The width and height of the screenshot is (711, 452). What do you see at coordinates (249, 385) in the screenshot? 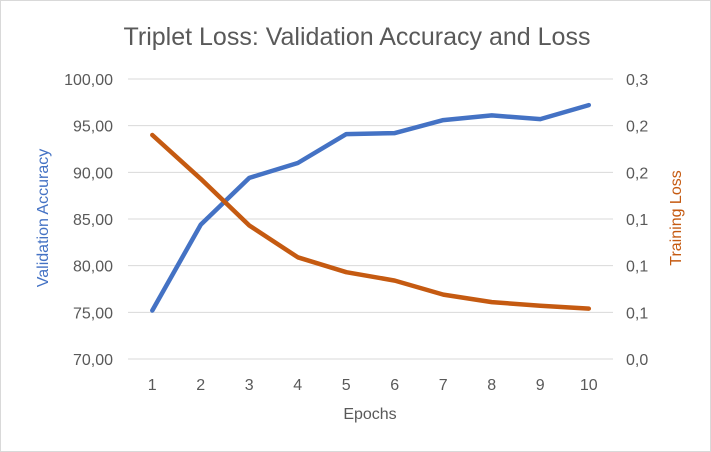
I see `x-tick-label: 3` at bounding box center [249, 385].